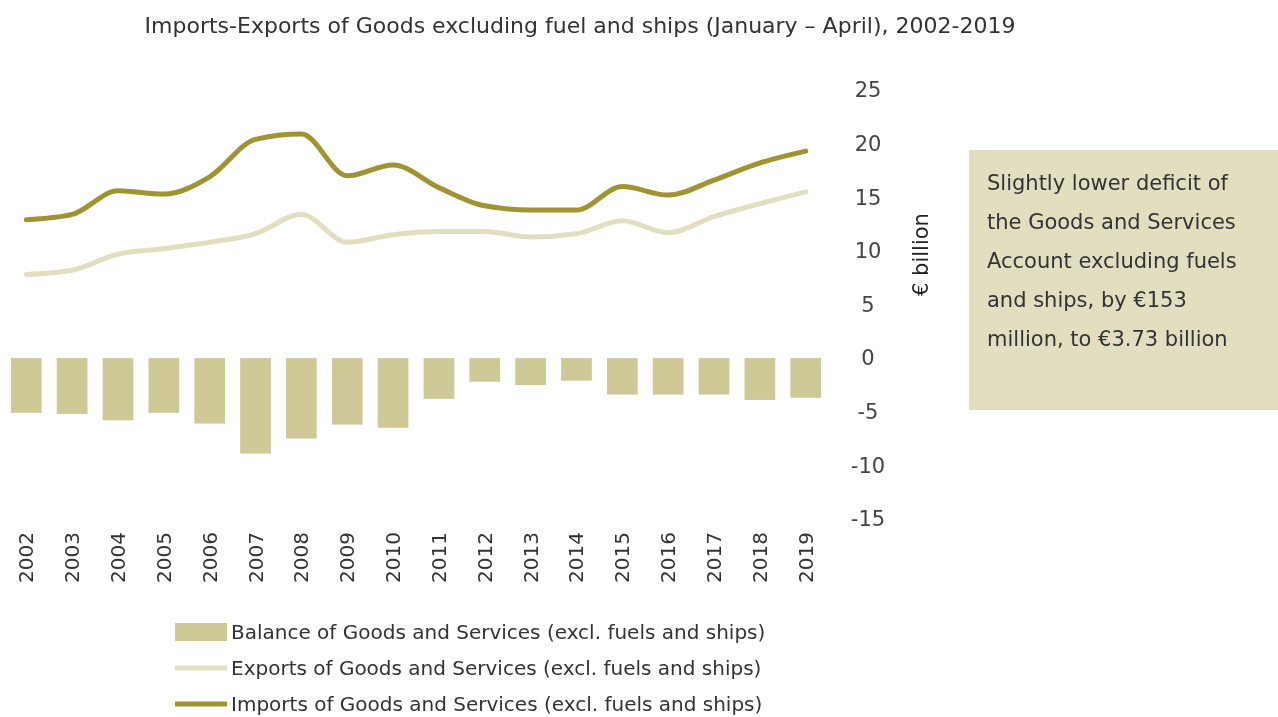  What do you see at coordinates (496, 668) in the screenshot?
I see `legend-label: Exports of Goods and Services (excl. fuels and ships)` at bounding box center [496, 668].